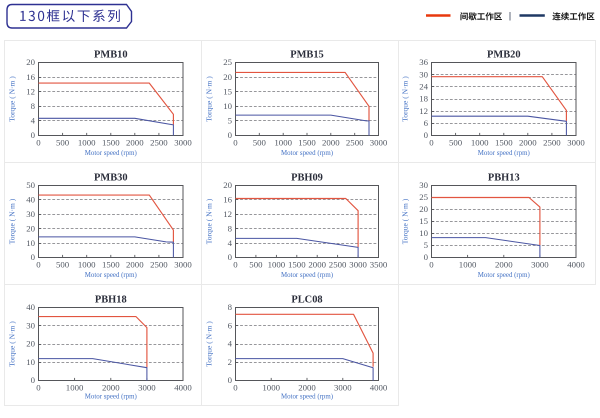 The width and height of the screenshot is (600, 418). Describe the element at coordinates (30, 185) in the screenshot. I see `svg-text: 50` at that location.